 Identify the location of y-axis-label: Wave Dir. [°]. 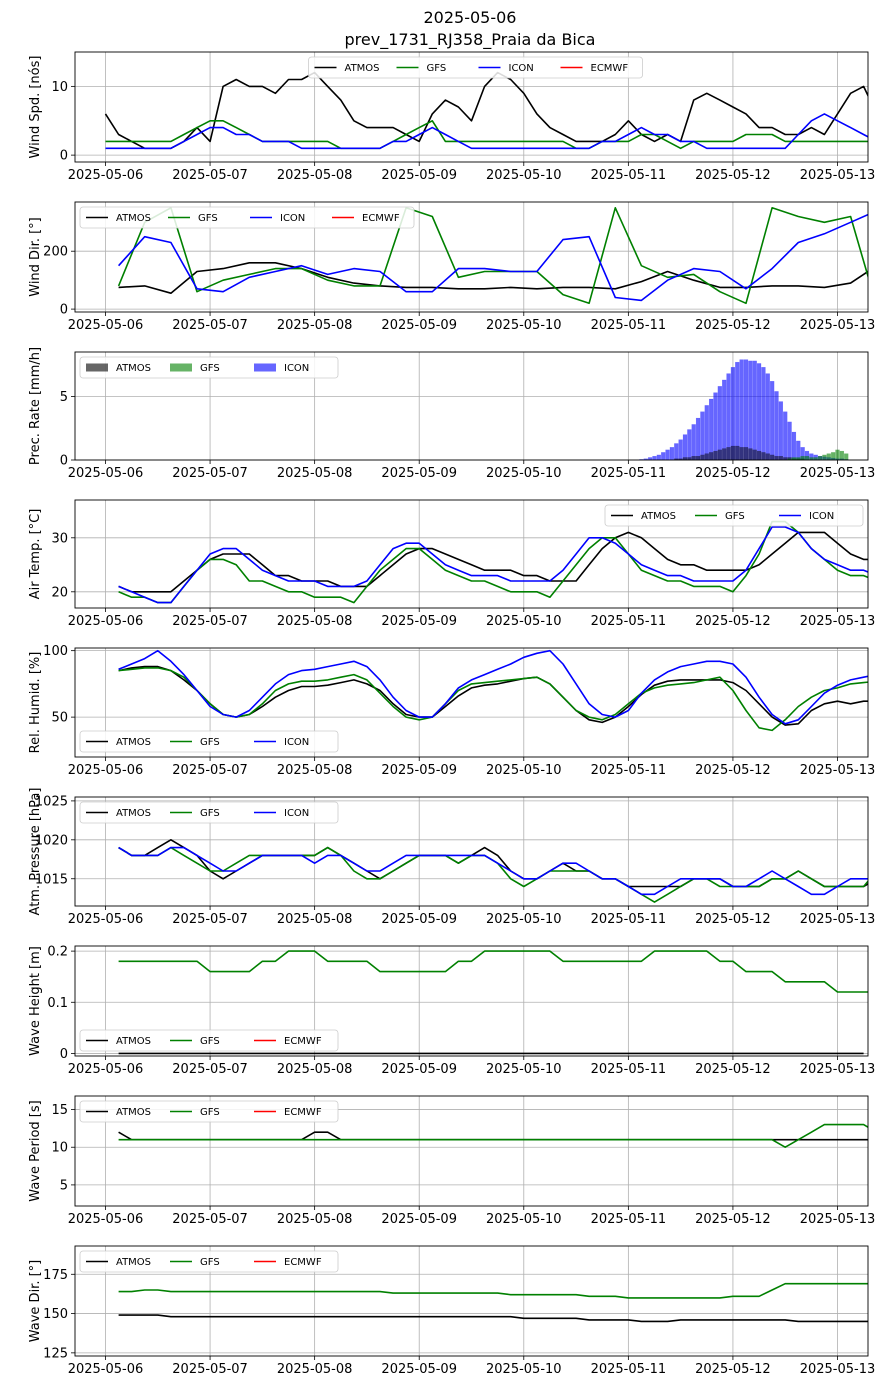
(35, 1301).